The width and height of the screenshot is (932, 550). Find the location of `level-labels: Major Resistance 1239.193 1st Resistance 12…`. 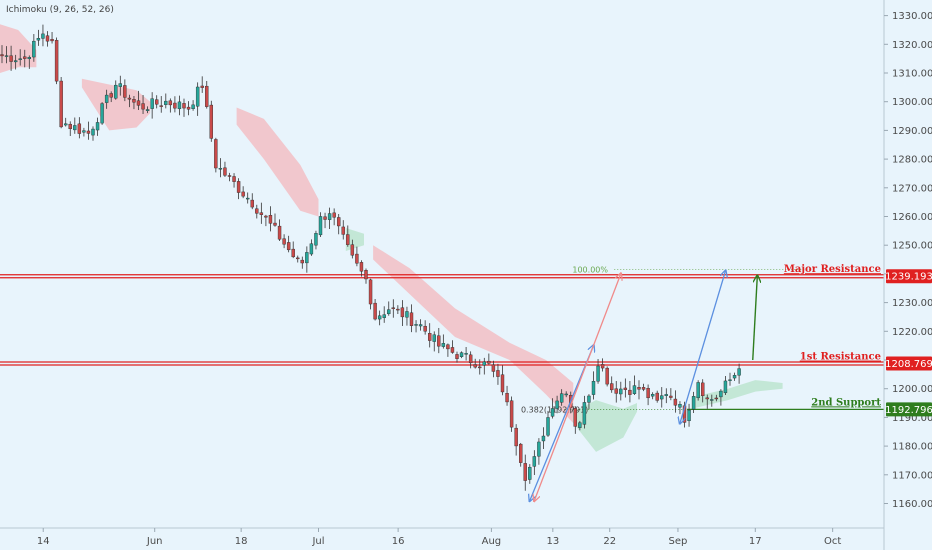

level-labels: Major Resistance 1239.193 1st Resistance 12… is located at coordinates (858, 340).